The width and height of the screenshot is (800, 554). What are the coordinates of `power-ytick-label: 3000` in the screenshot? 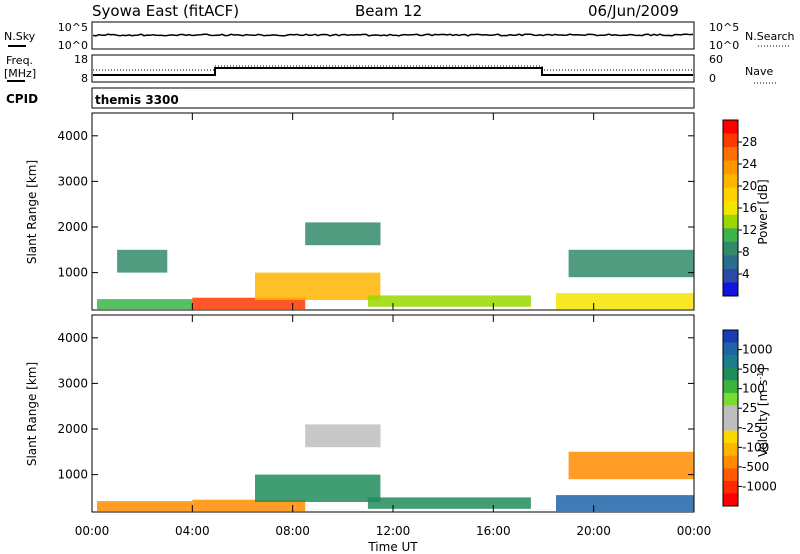 It's located at (72, 181).